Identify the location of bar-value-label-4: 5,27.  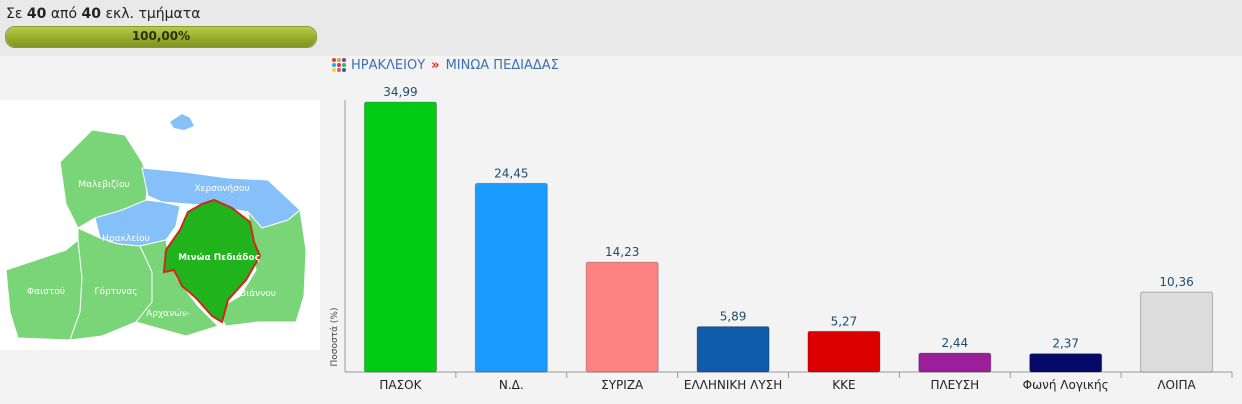
(844, 321).